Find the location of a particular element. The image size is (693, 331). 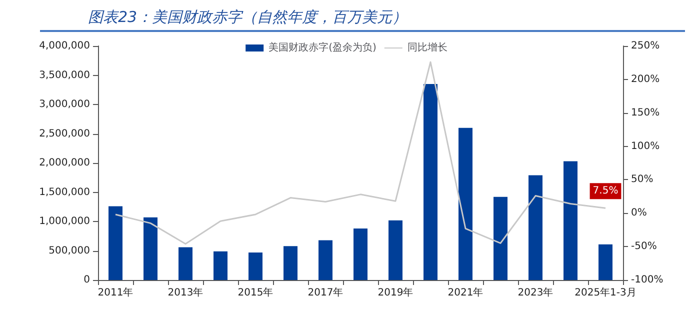

y2-tick-label: 200% is located at coordinates (645, 79).